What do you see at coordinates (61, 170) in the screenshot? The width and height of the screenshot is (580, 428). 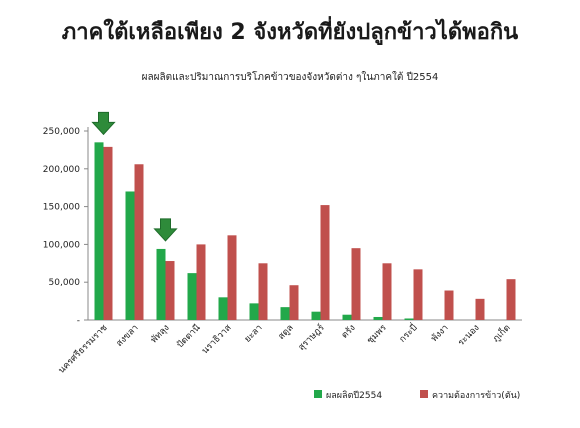 I see `y-tick-label: 200,000` at bounding box center [61, 170].